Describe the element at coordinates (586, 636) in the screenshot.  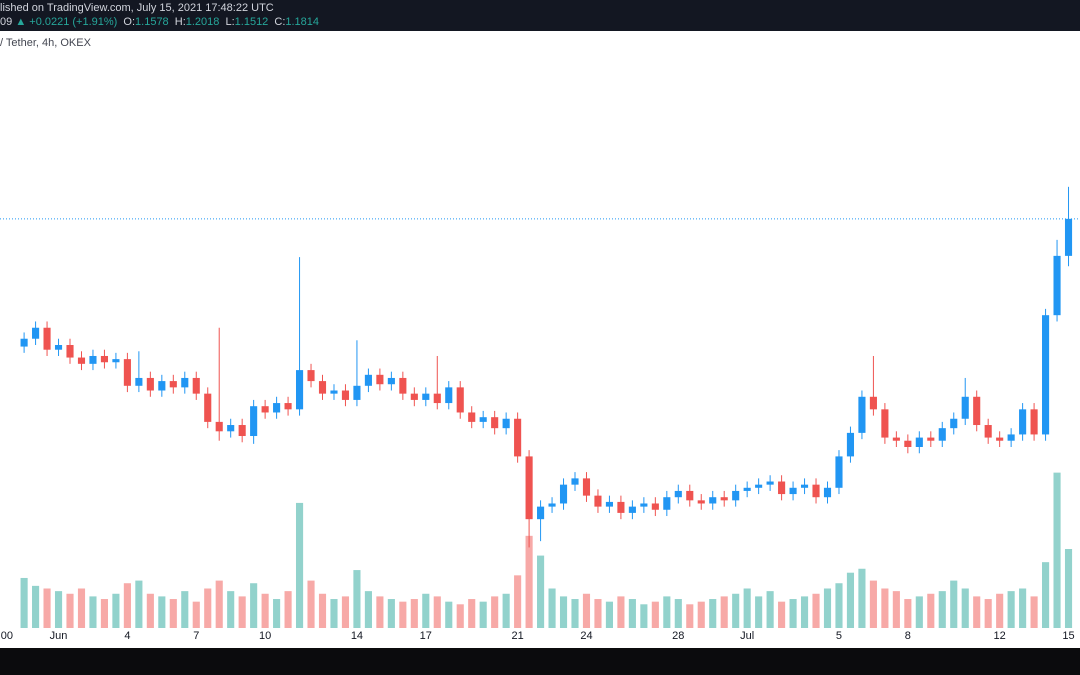
I see `x-tick-label: 24` at that location.